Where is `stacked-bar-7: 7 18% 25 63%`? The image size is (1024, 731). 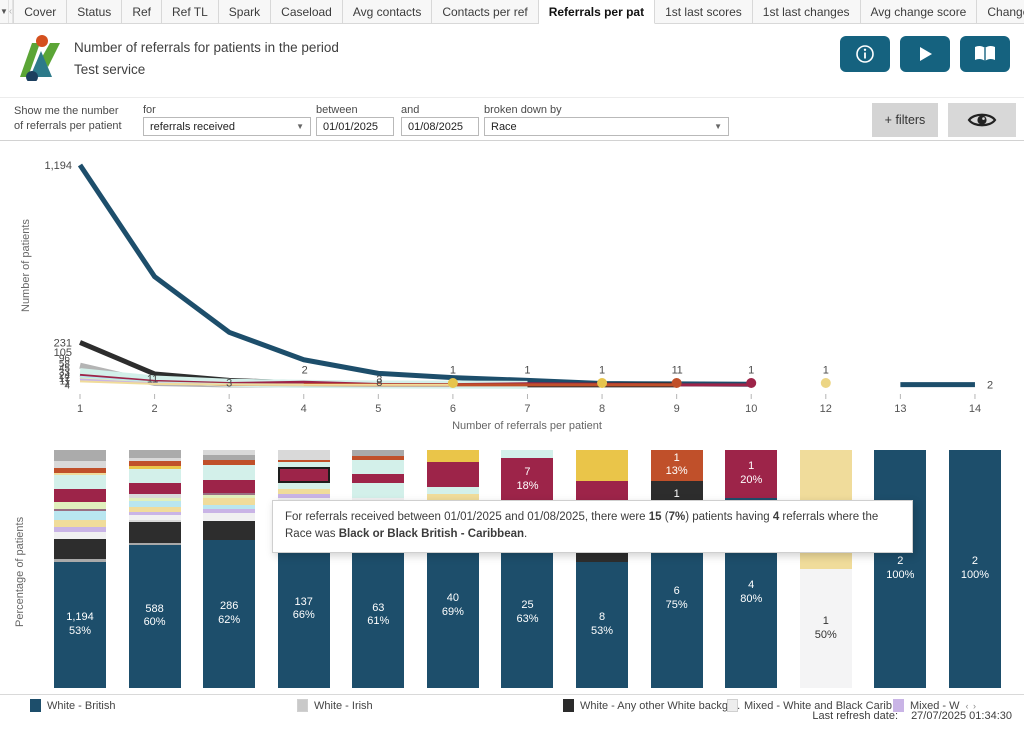
stacked-bar-7: 7 18% 25 63% is located at coordinates (527, 569).